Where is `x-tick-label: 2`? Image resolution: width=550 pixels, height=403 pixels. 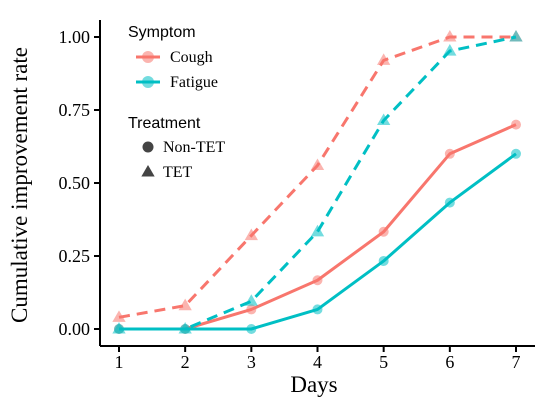 x-tick-label: 2 is located at coordinates (185, 362).